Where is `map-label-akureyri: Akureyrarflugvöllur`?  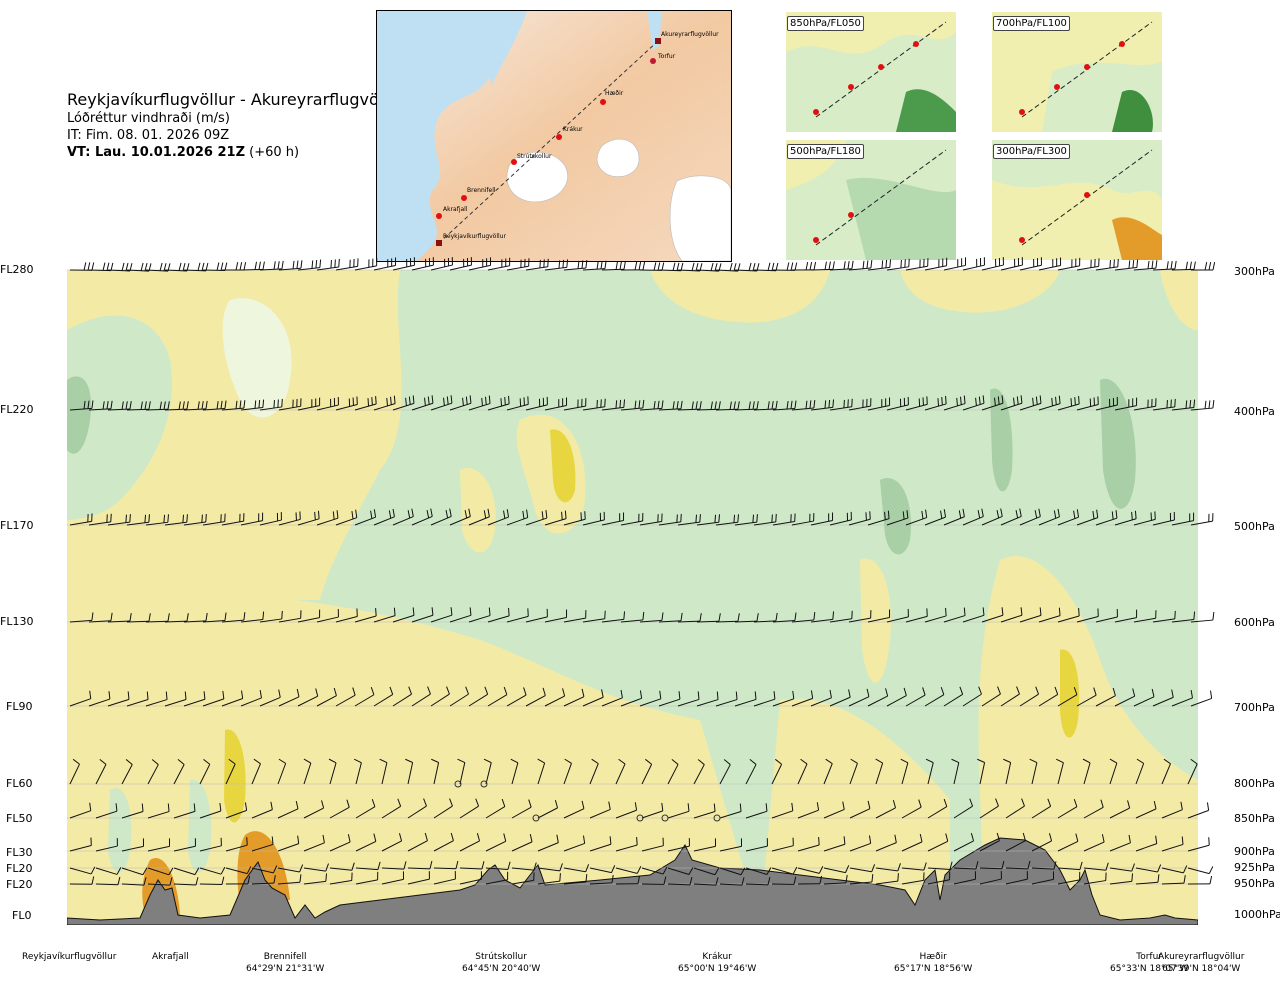
map-label-akureyri: Akureyrarflugvöllur is located at coordinates (690, 34).